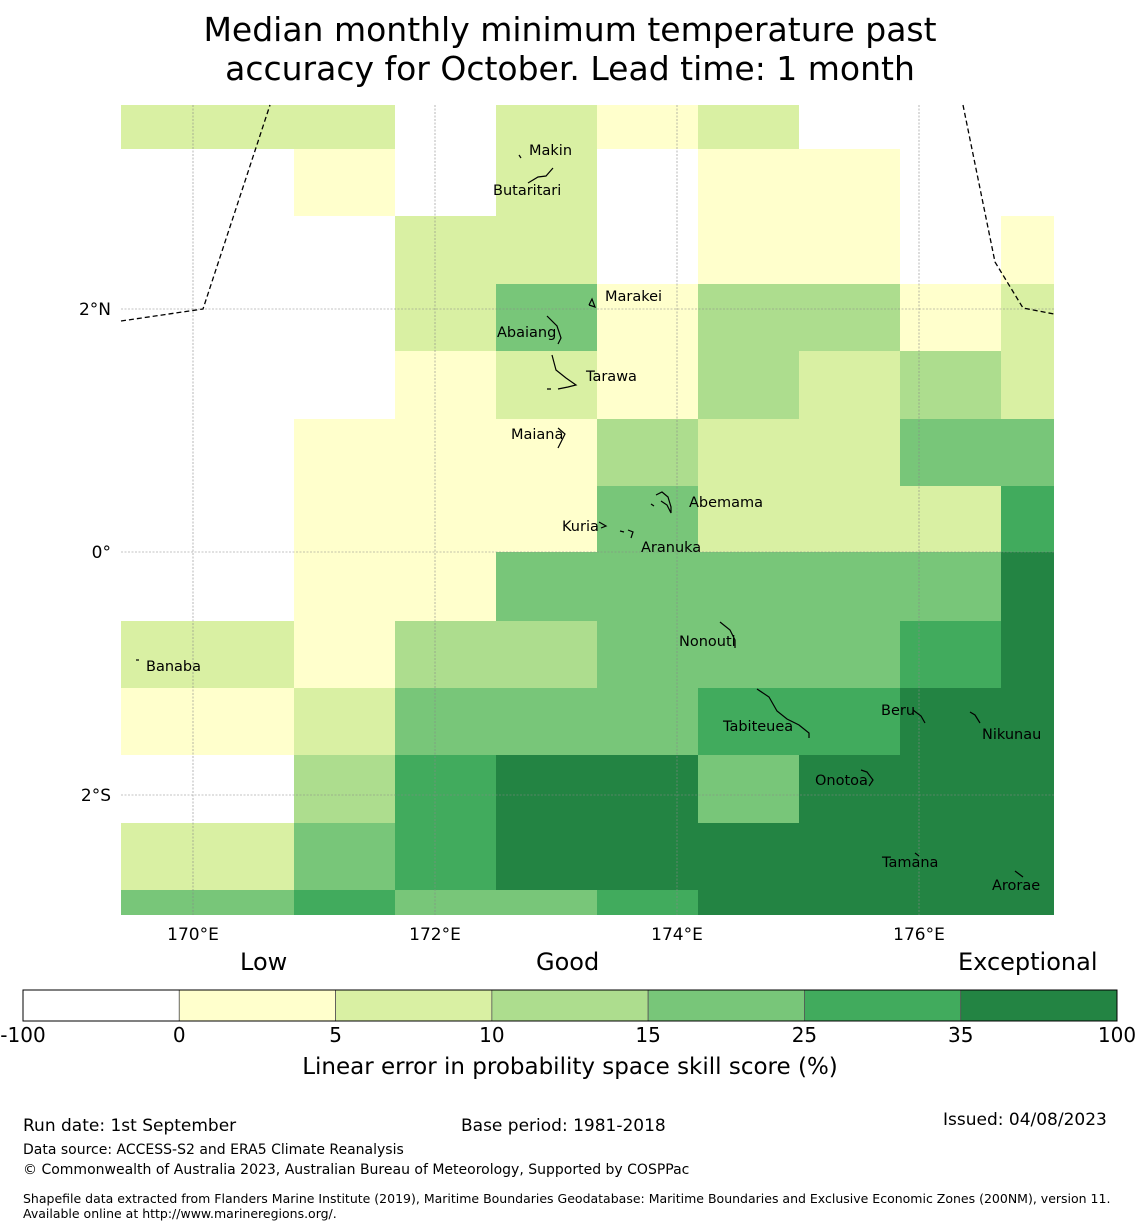 The height and width of the screenshot is (1230, 1140). What do you see at coordinates (626, 534) in the screenshot?
I see `aranuka-shape` at bounding box center [626, 534].